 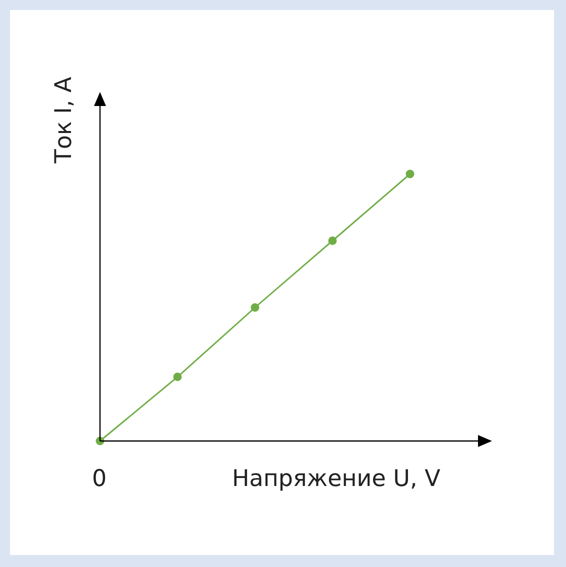 What do you see at coordinates (64, 120) in the screenshot?
I see `y-axis-title: Ток I, A` at bounding box center [64, 120].